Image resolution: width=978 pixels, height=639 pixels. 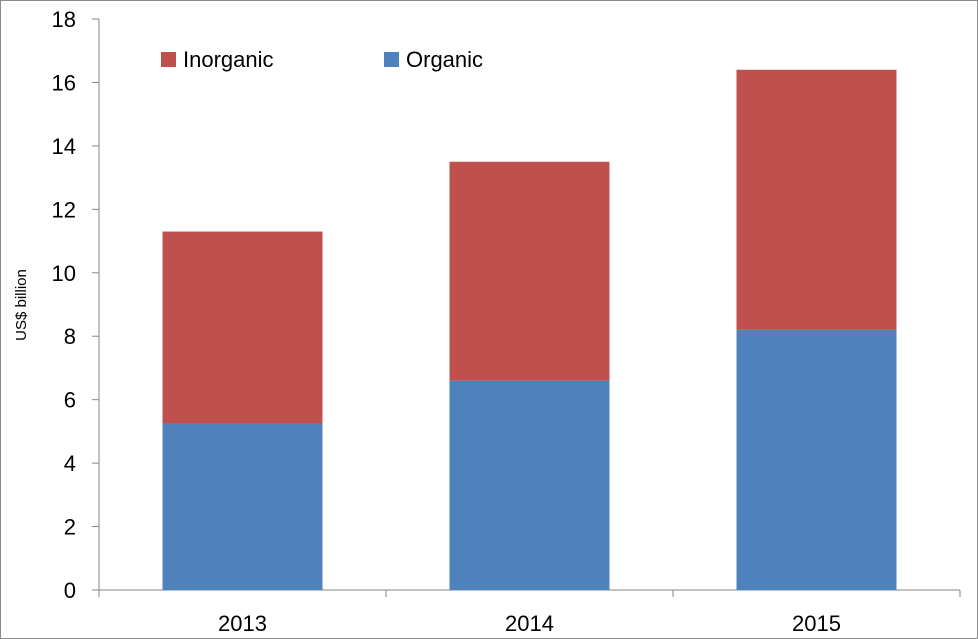 What do you see at coordinates (816, 623) in the screenshot?
I see `x-tick-label: 2015` at bounding box center [816, 623].